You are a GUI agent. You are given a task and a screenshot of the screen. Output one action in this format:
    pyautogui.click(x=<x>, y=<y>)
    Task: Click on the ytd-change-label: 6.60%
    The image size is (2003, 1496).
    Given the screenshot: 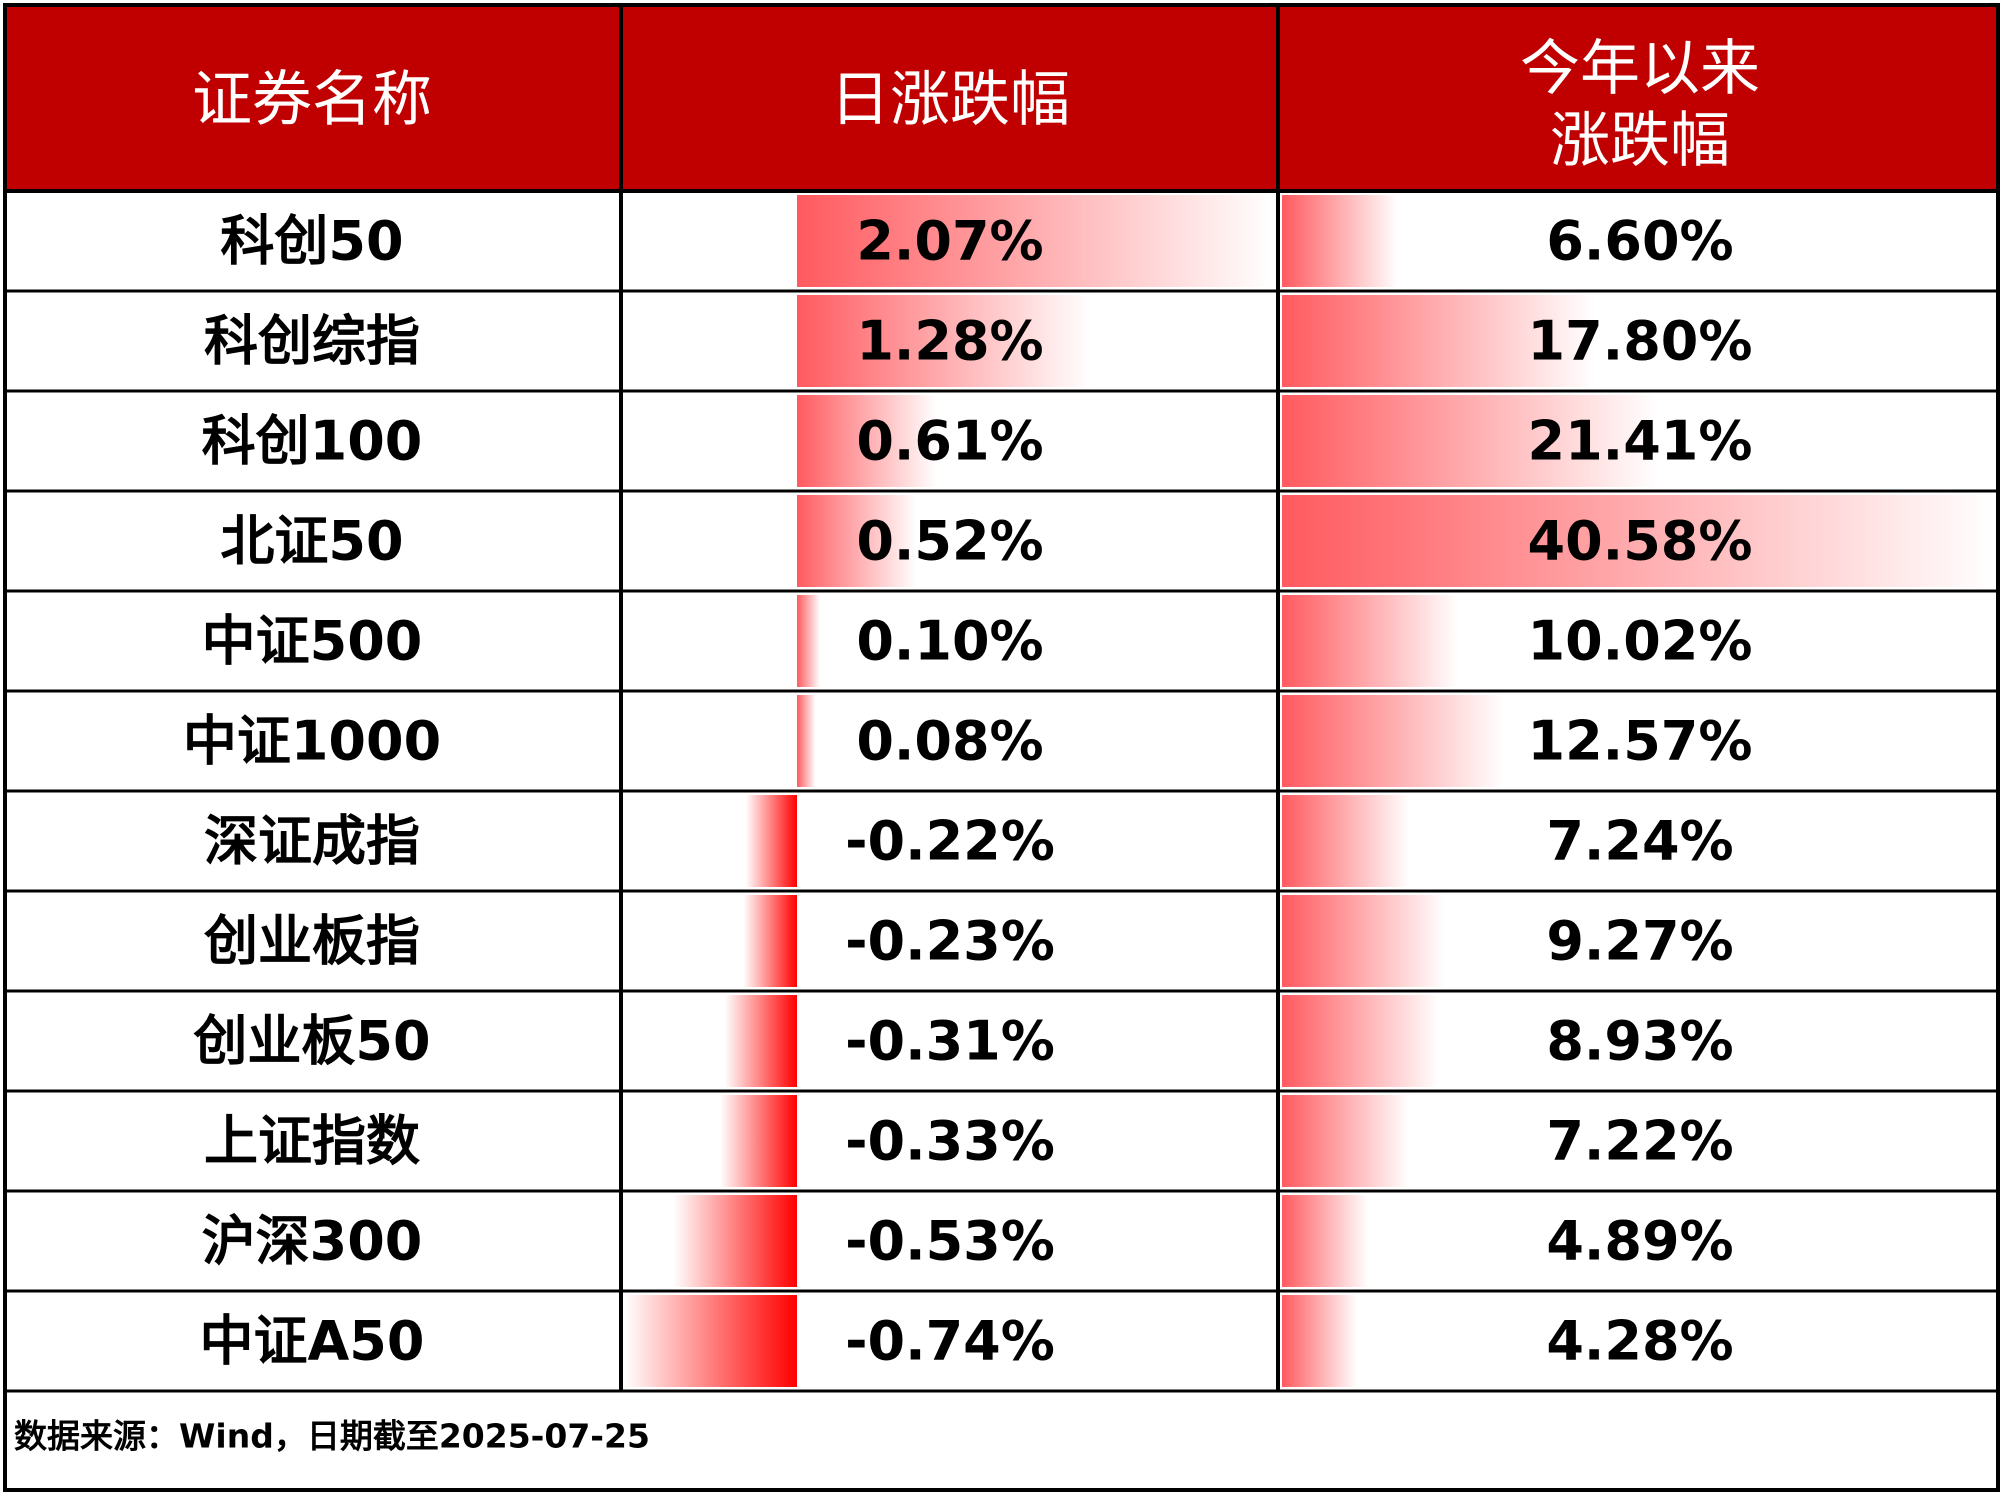 What is the action you would take?
    pyautogui.click(x=1639, y=241)
    